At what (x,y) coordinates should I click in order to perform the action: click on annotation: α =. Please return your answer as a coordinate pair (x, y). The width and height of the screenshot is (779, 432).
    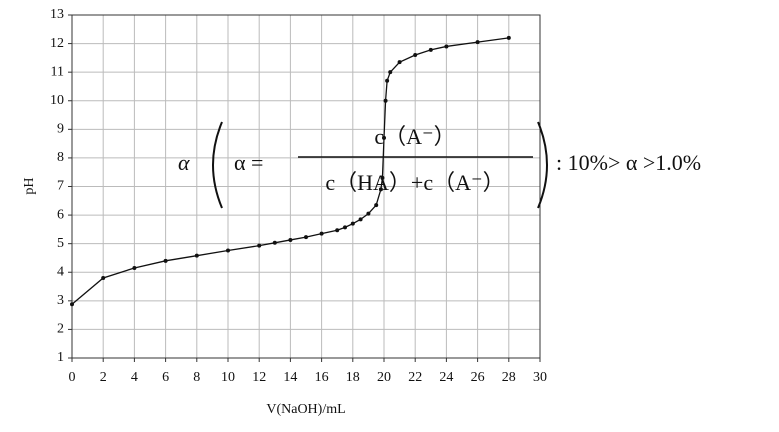
    Looking at the image, I should click on (248, 162).